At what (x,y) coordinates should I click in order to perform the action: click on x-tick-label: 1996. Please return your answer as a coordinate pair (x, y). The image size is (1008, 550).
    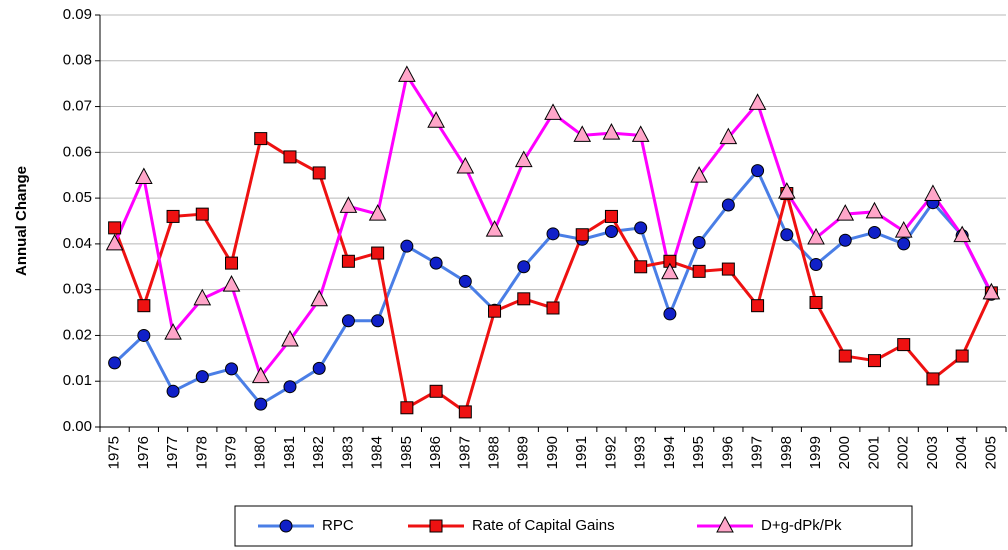
    Looking at the image, I should click on (727, 452).